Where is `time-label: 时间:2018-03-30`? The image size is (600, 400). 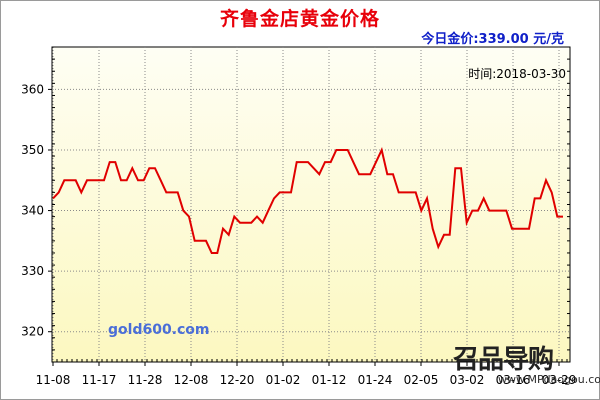
time-label: 时间:2018-03-30 is located at coordinates (517, 74).